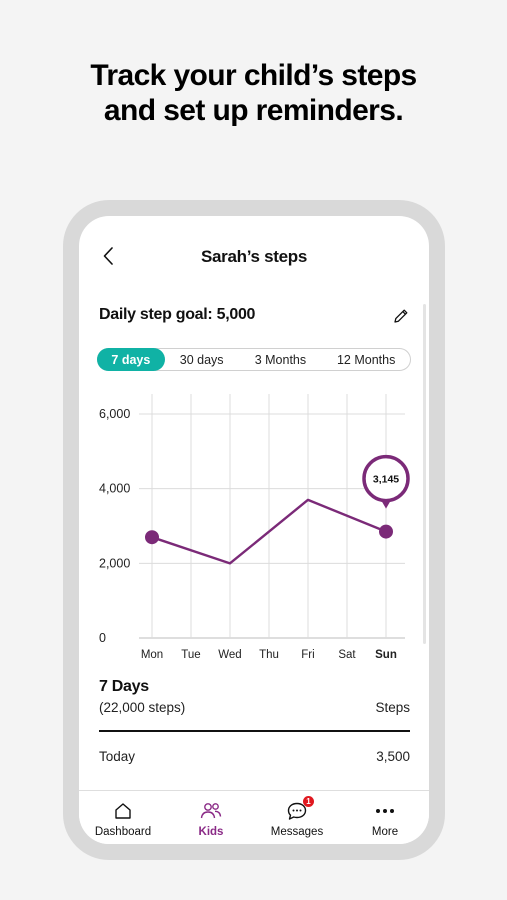 This screenshot has width=507, height=900. Describe the element at coordinates (269, 655) in the screenshot. I see `x-tick-label: Thu` at that location.